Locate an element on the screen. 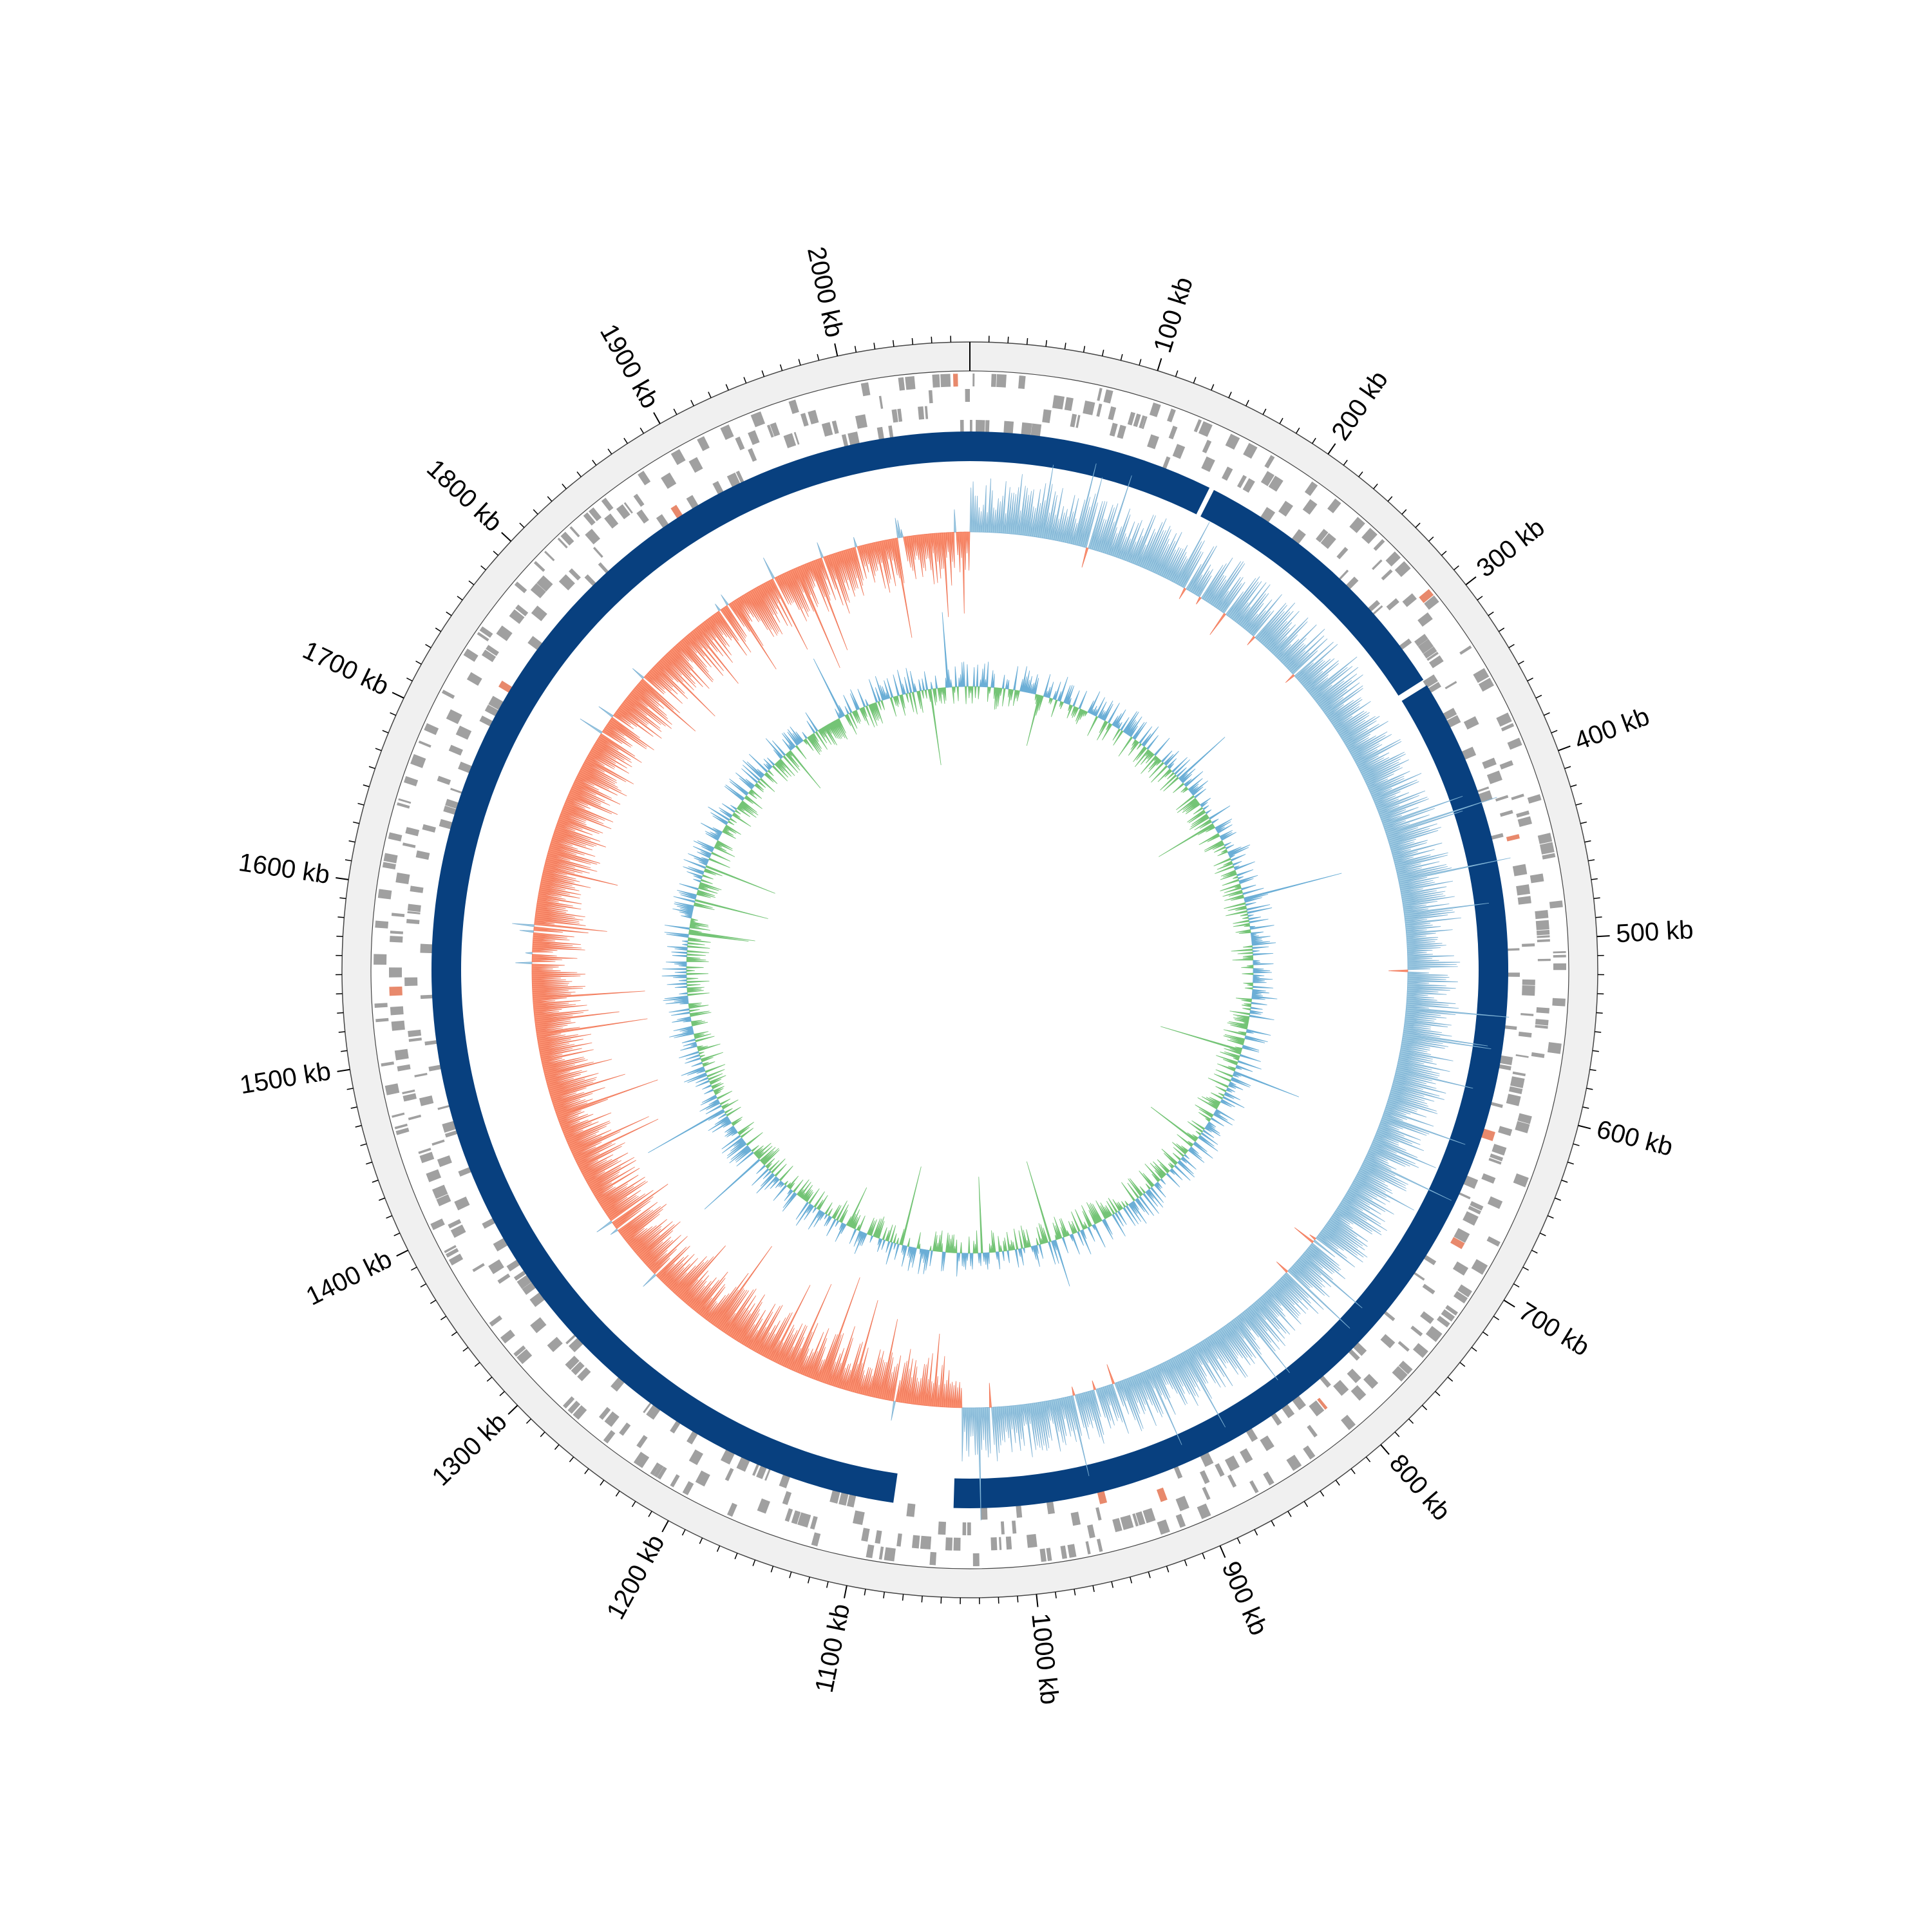  tick-label: 700 kb is located at coordinates (1554, 1329).